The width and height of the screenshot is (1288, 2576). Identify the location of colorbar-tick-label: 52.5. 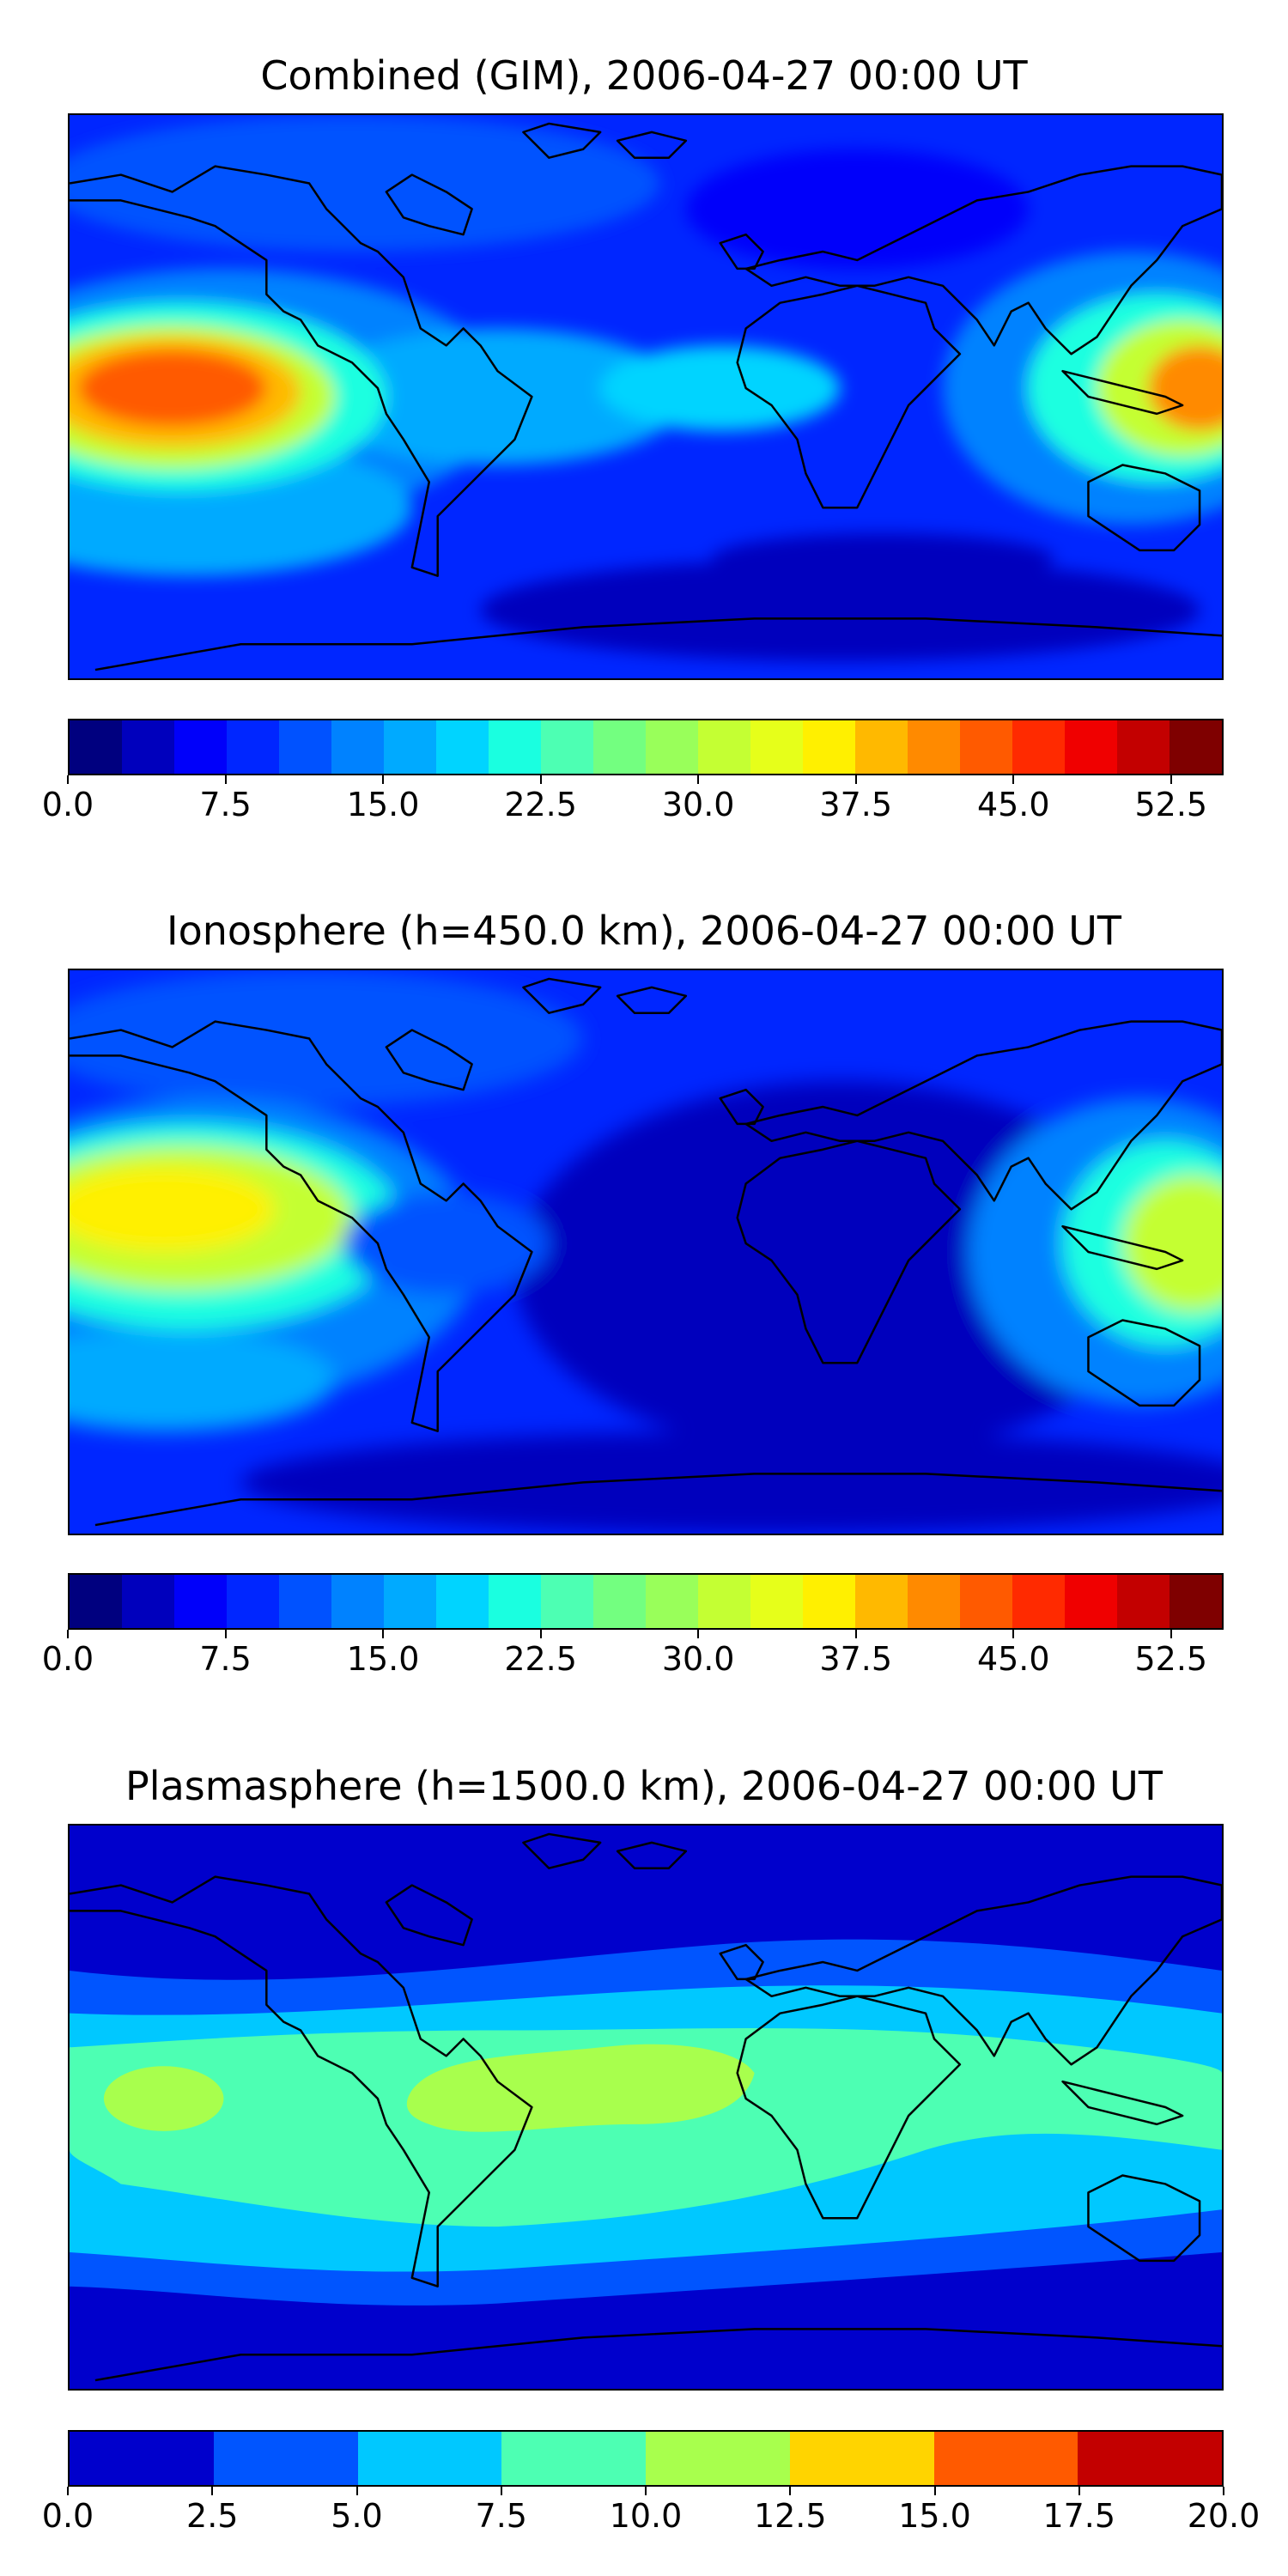
(1171, 804).